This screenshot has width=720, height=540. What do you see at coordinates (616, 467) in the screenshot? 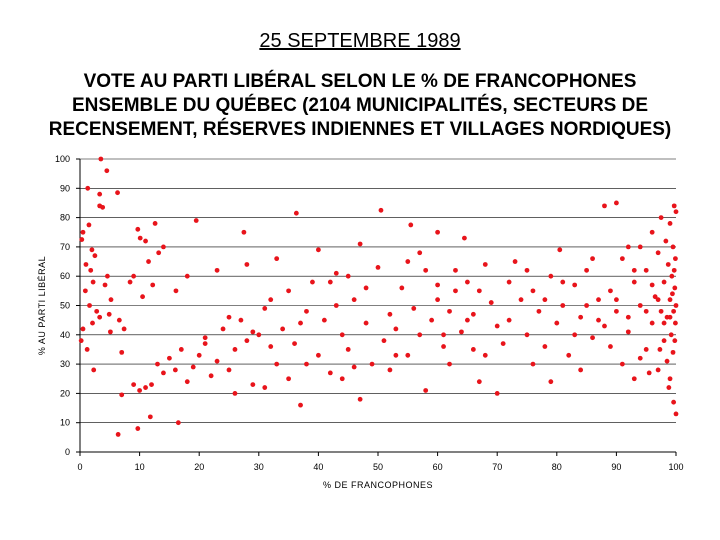
I see `x-tick-label: 90` at bounding box center [616, 467].